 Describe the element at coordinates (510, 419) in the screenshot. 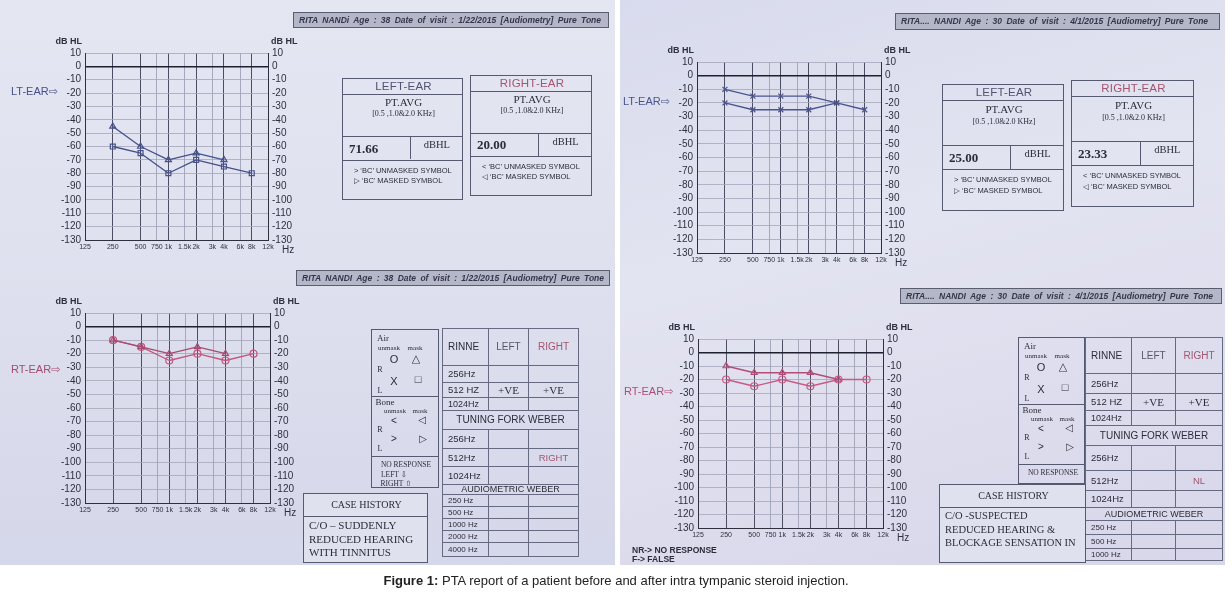

I see `text: TUNING FORK WEBER` at that location.